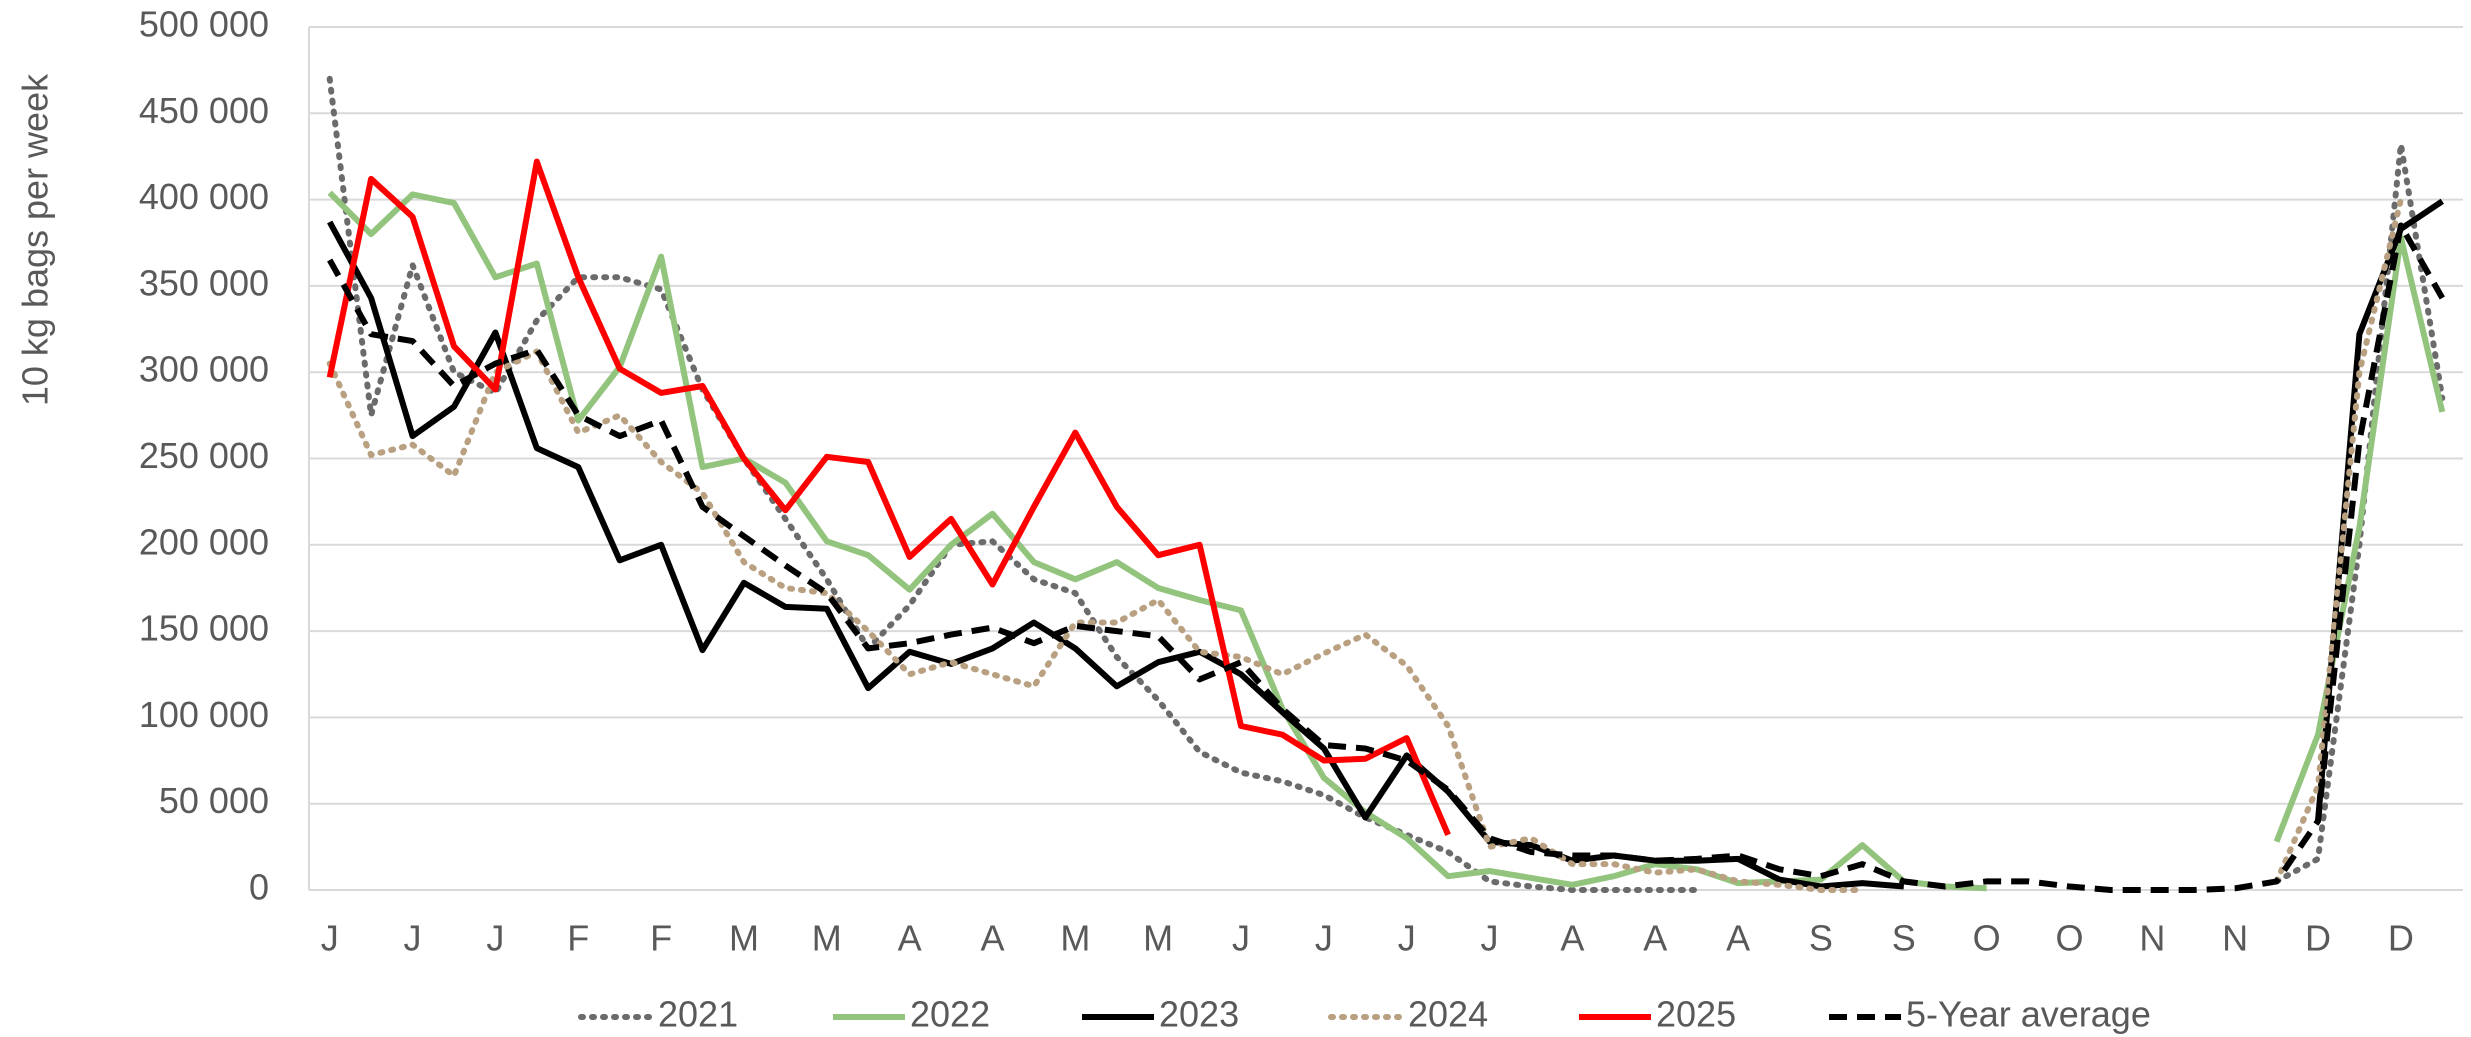 The width and height of the screenshot is (2471, 1037). Describe the element at coordinates (259, 887) in the screenshot. I see `y-tick-label: 0` at that location.